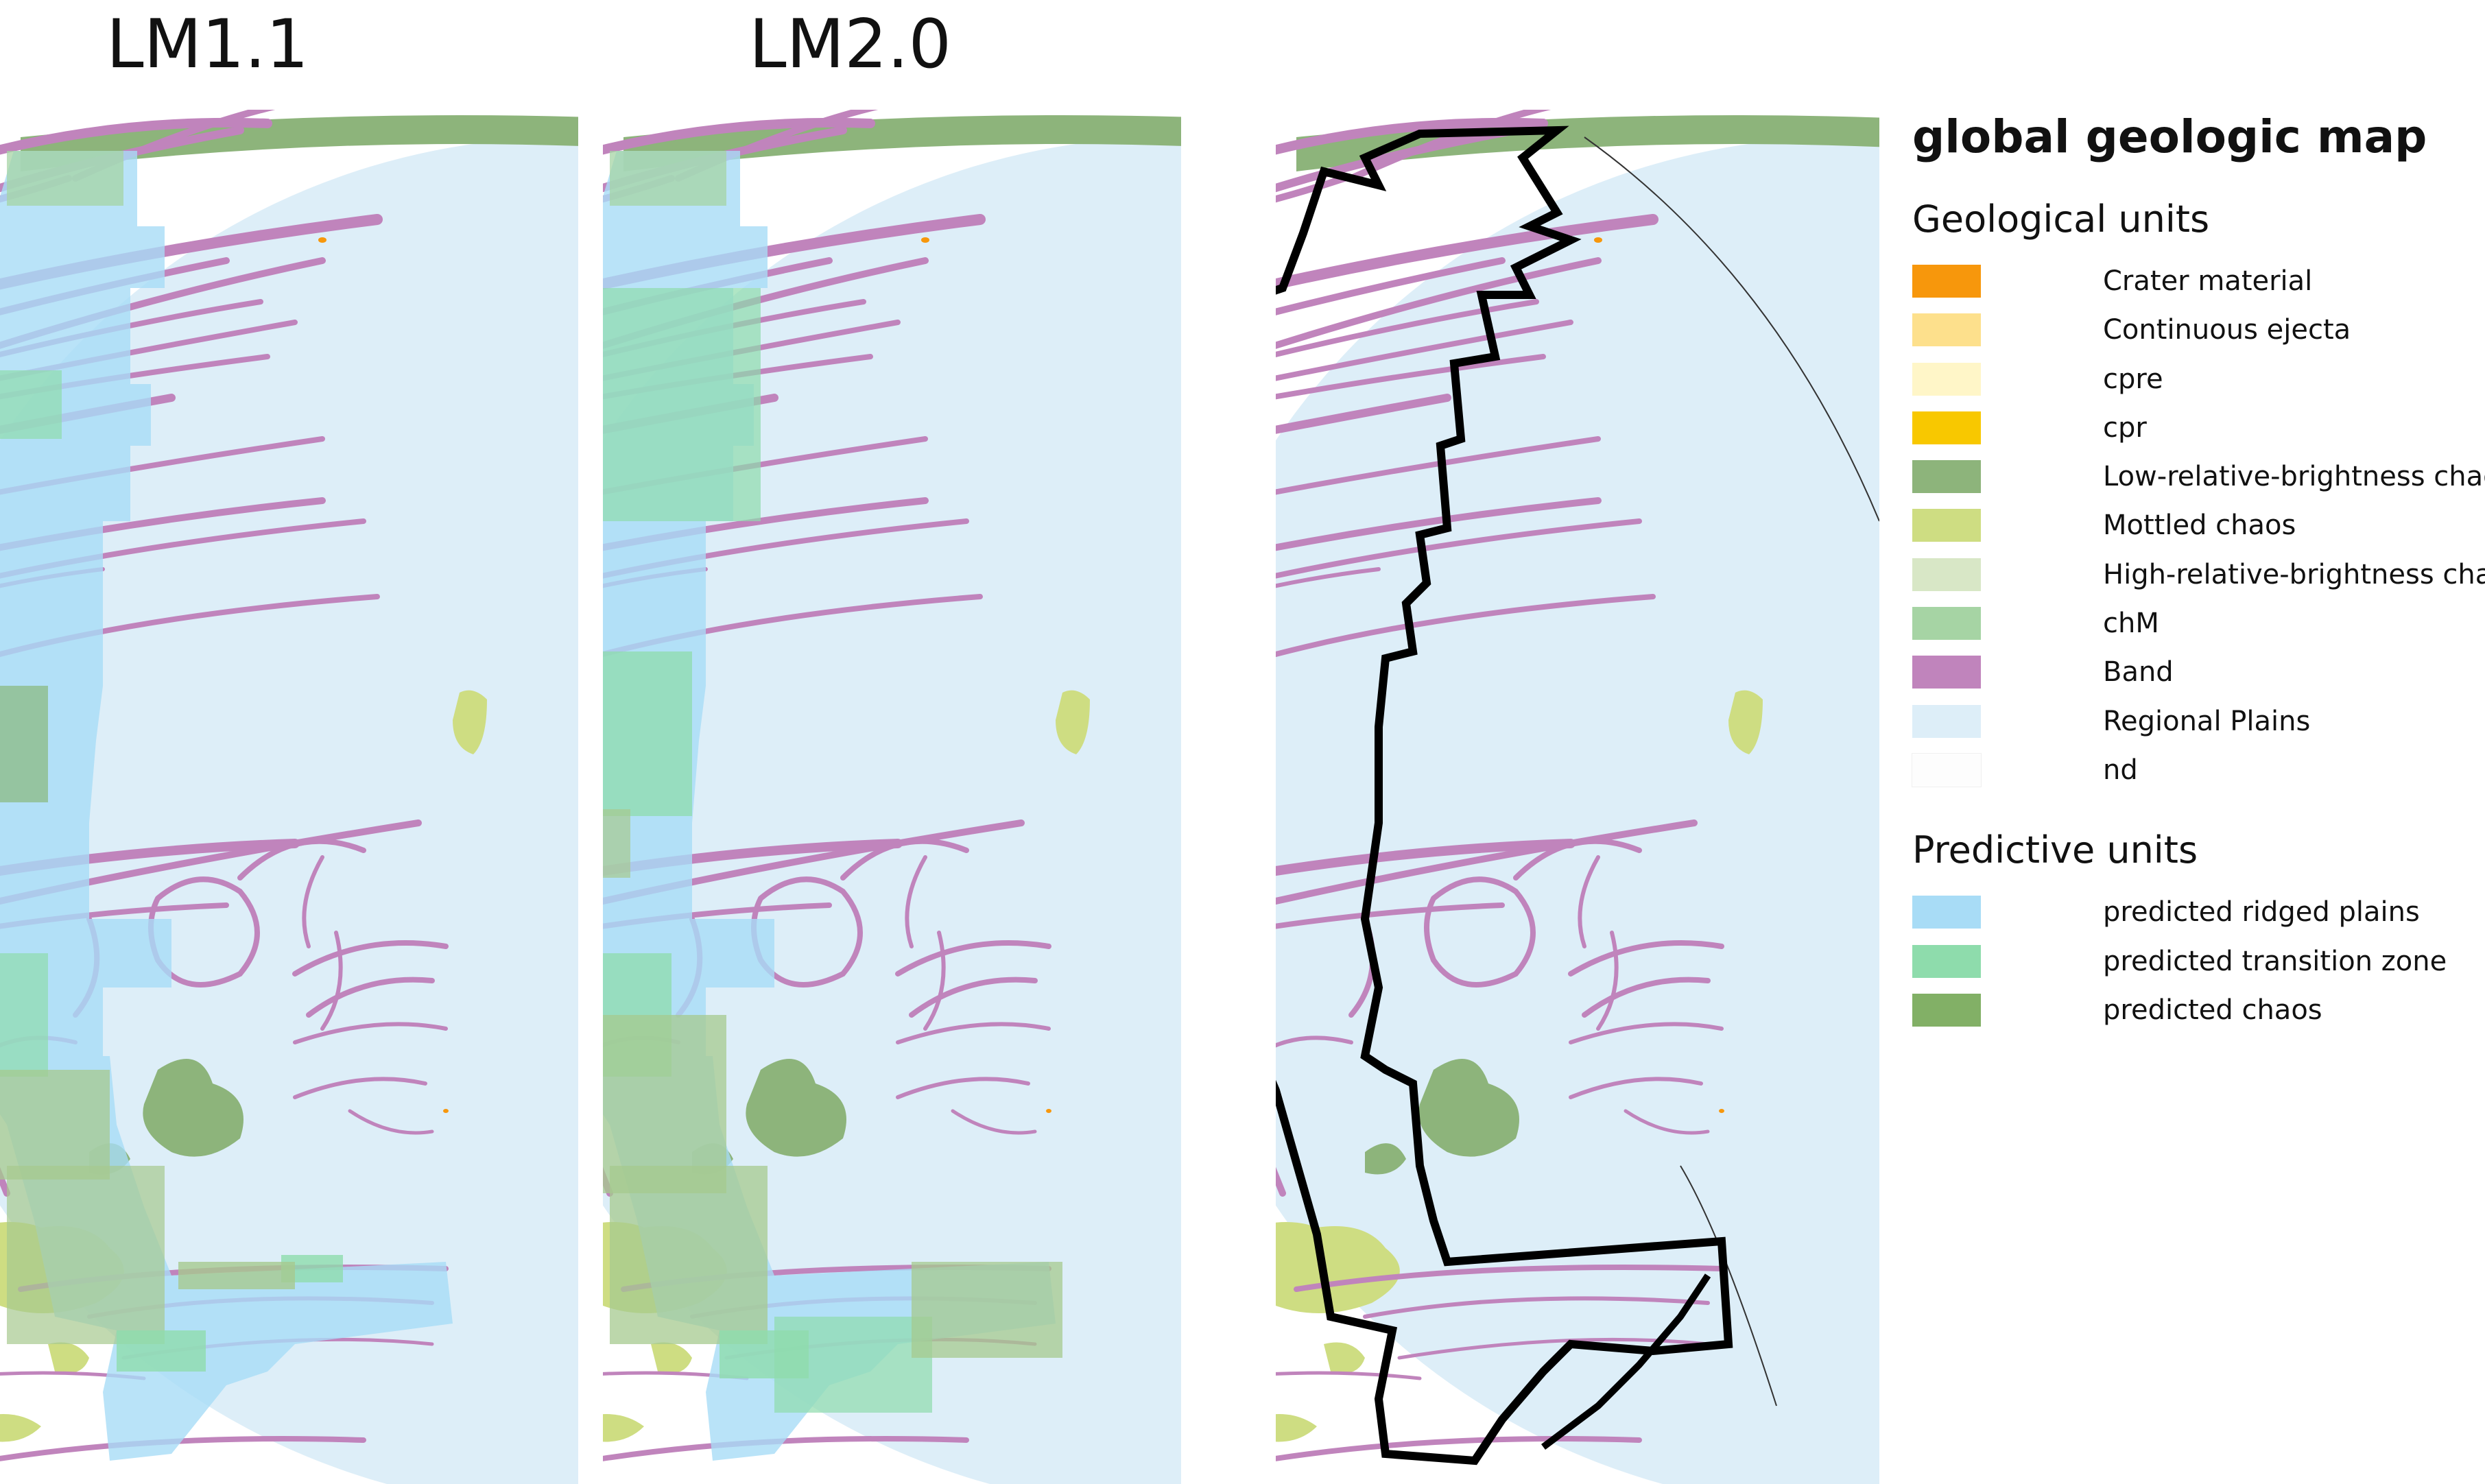  I want to click on predictive-unit-legend-item: predicted chaos, so click(2197, 1014).